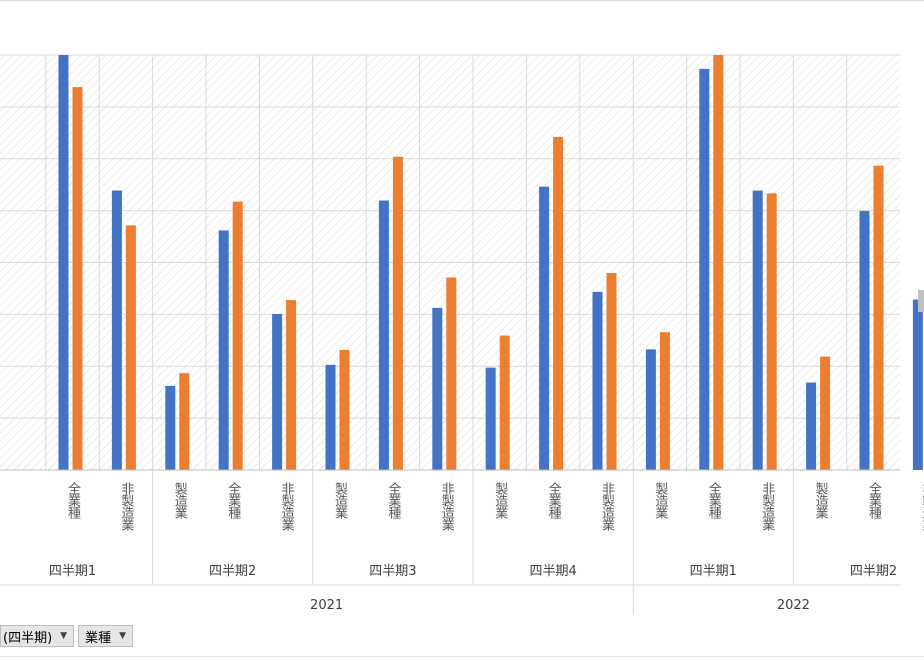 The width and height of the screenshot is (924, 660). I want to click on bottom-border, so click(462, 656).